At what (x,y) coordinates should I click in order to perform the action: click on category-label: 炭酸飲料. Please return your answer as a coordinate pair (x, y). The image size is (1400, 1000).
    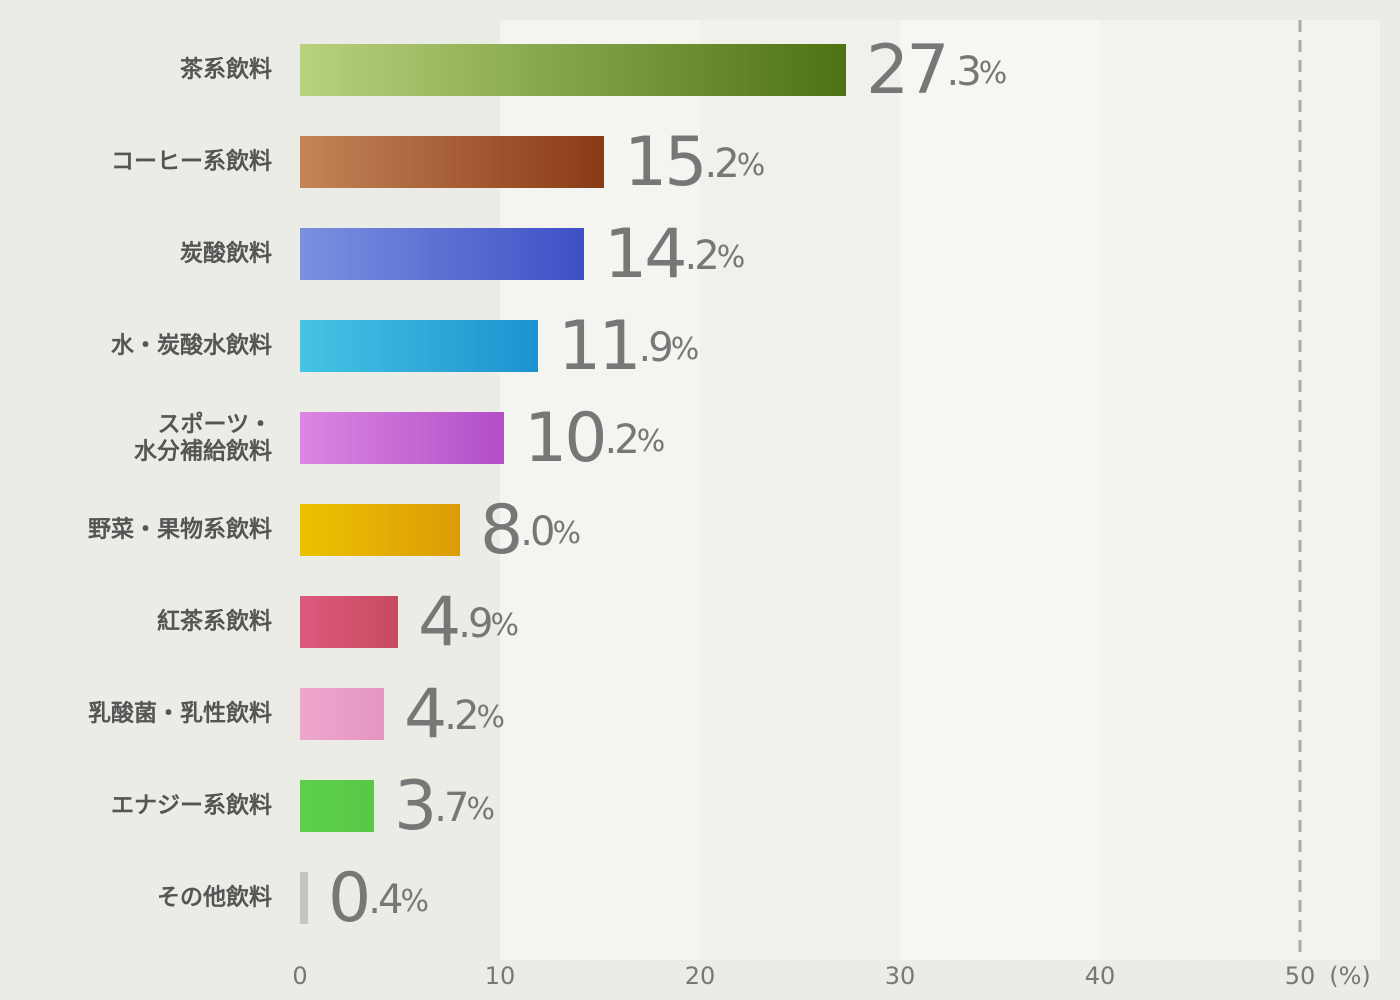
    Looking at the image, I should click on (226, 253).